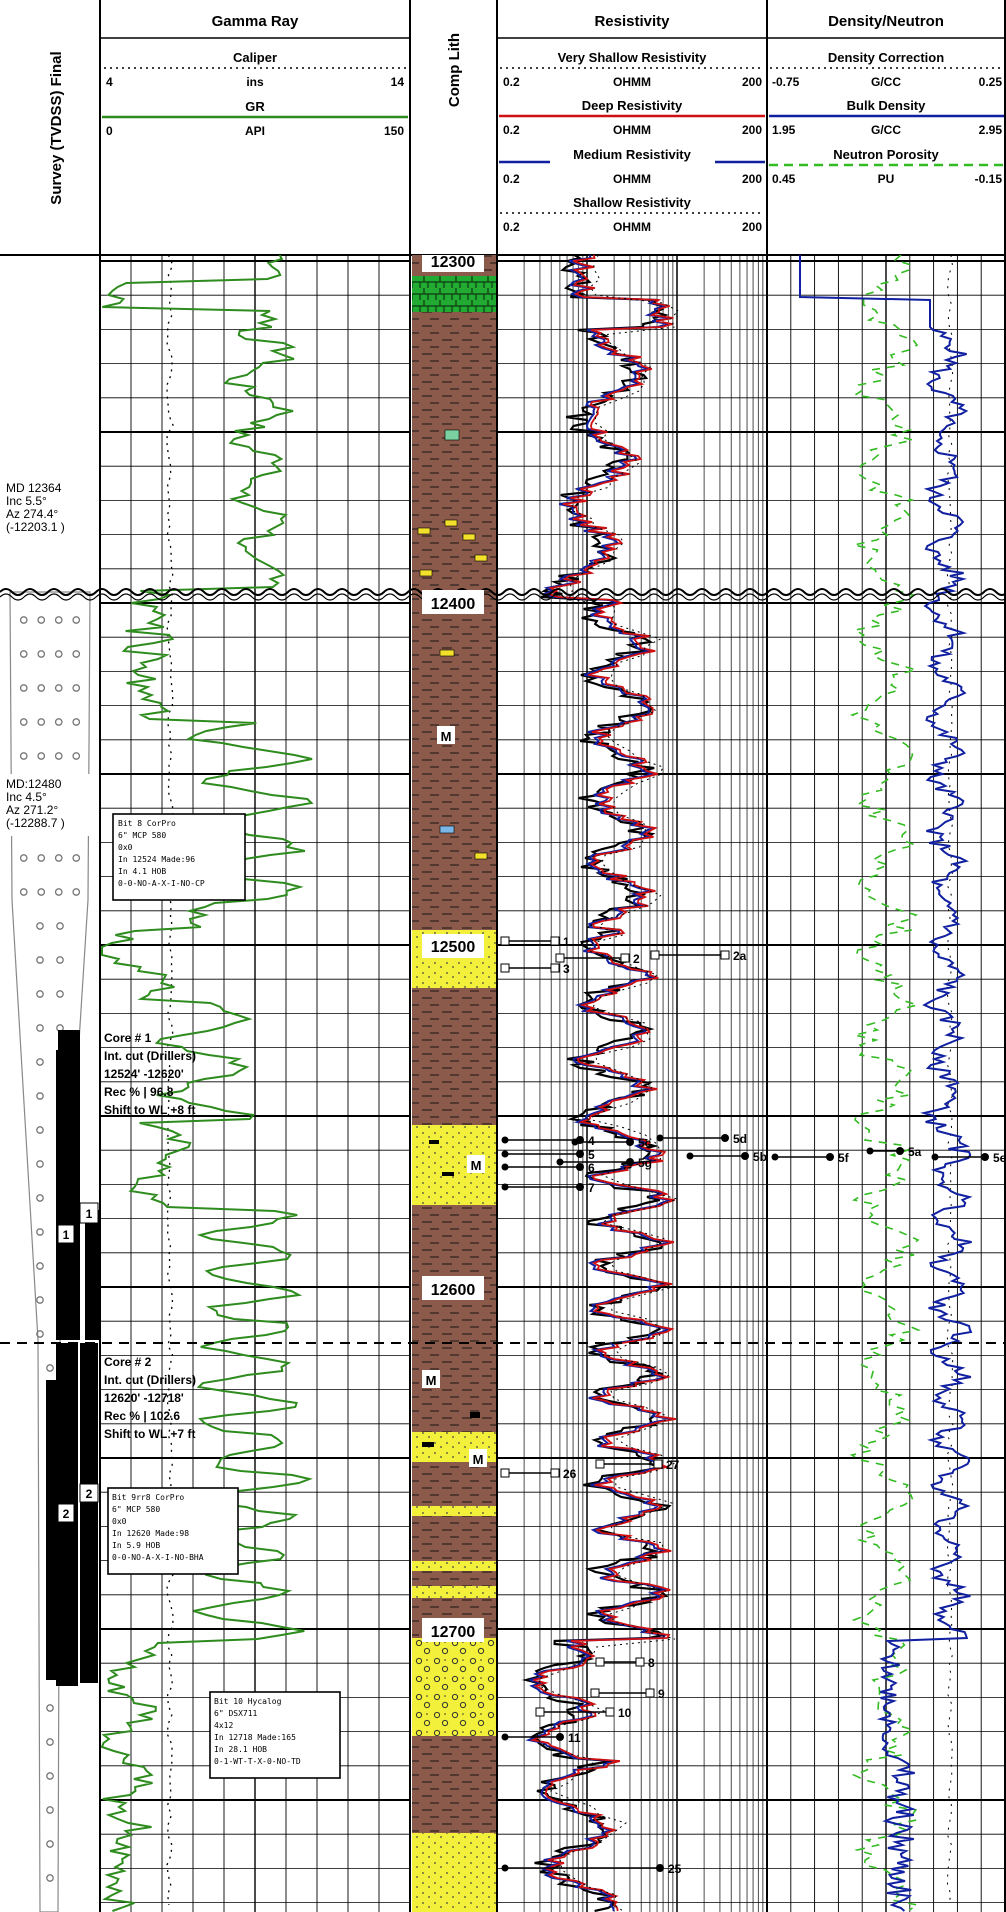  I want to click on bit-1-line: 0x0, so click(125, 847).